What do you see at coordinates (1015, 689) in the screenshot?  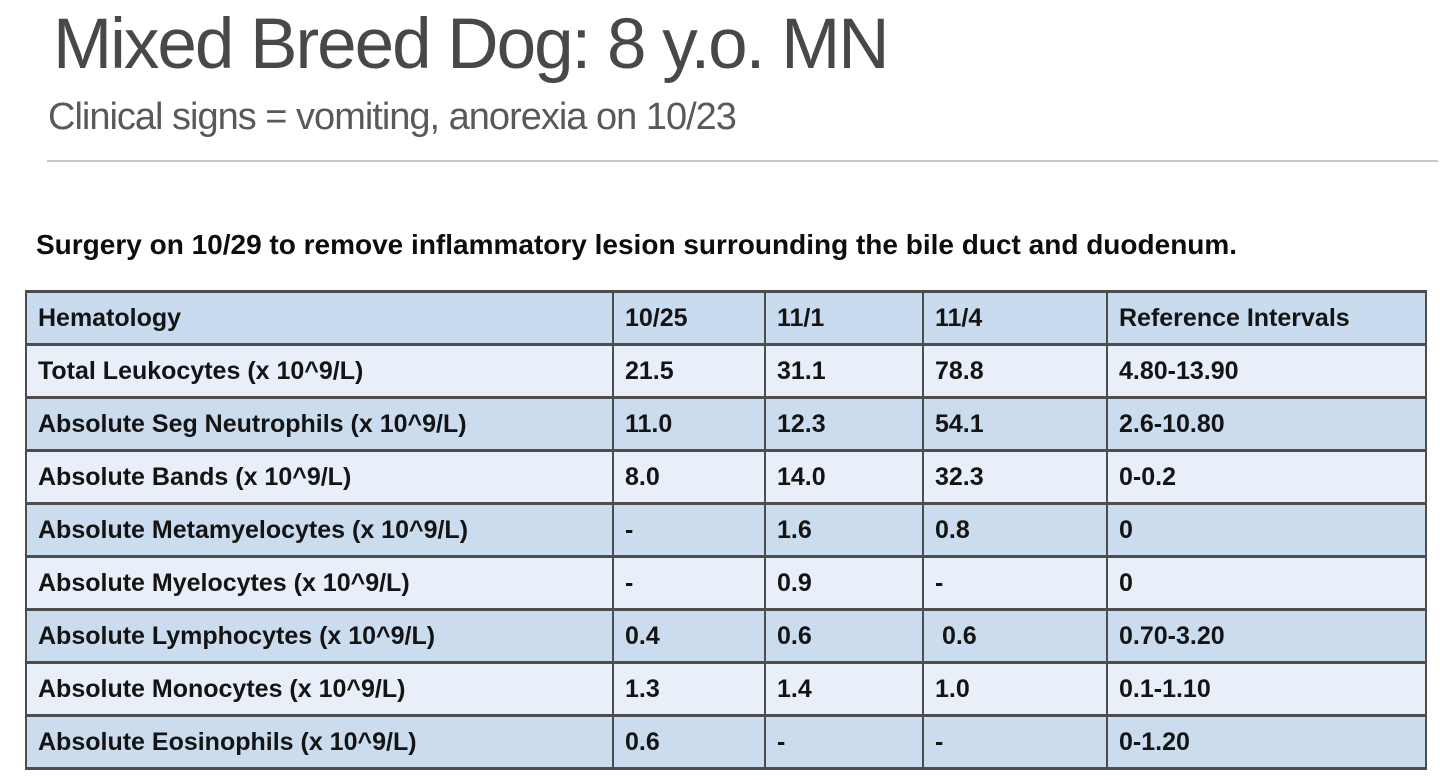 I see `cell-value: 1.0` at bounding box center [1015, 689].